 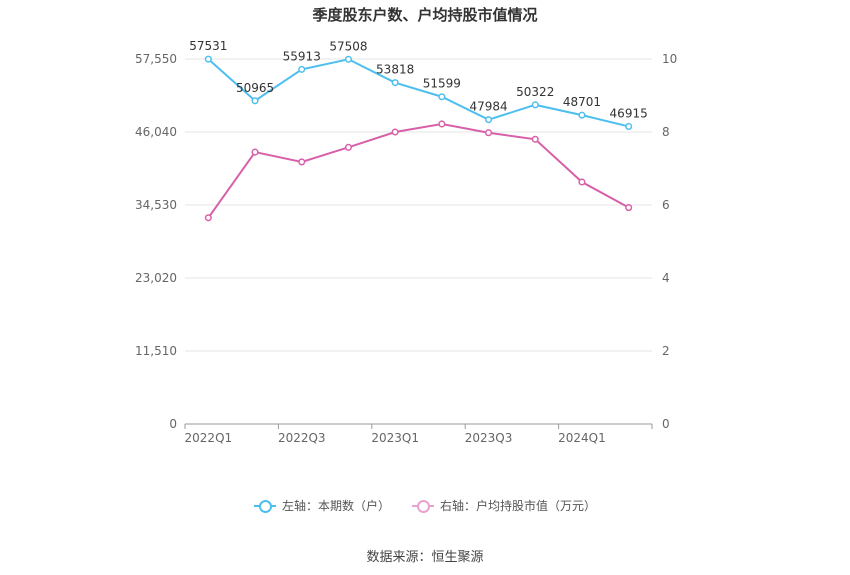 I want to click on data-label: 51599, so click(x=442, y=84).